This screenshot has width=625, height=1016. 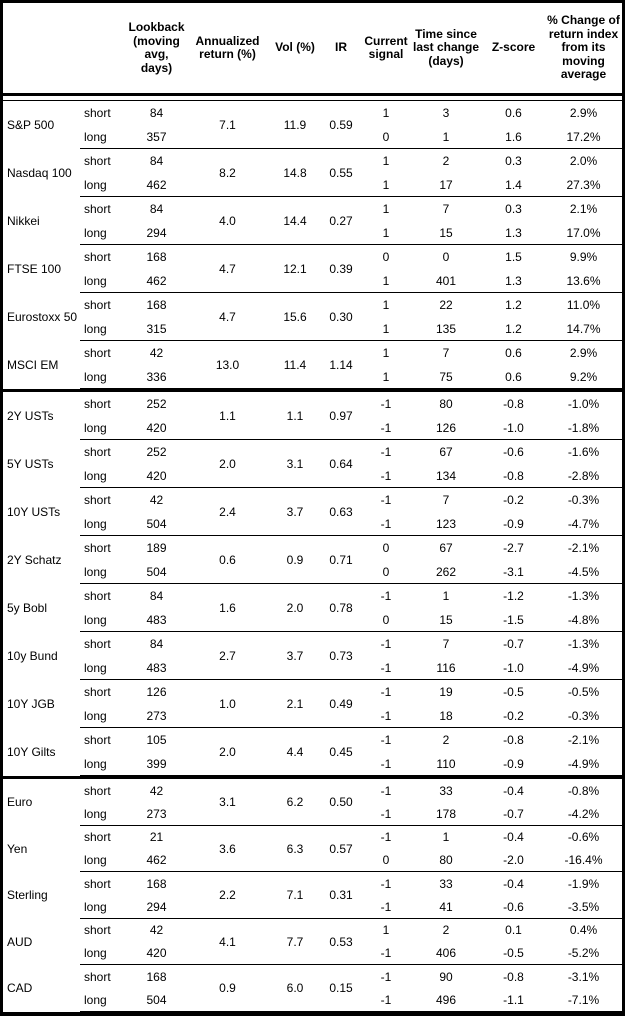 What do you see at coordinates (513, 404) in the screenshot?
I see `z-score-value: -0.8` at bounding box center [513, 404].